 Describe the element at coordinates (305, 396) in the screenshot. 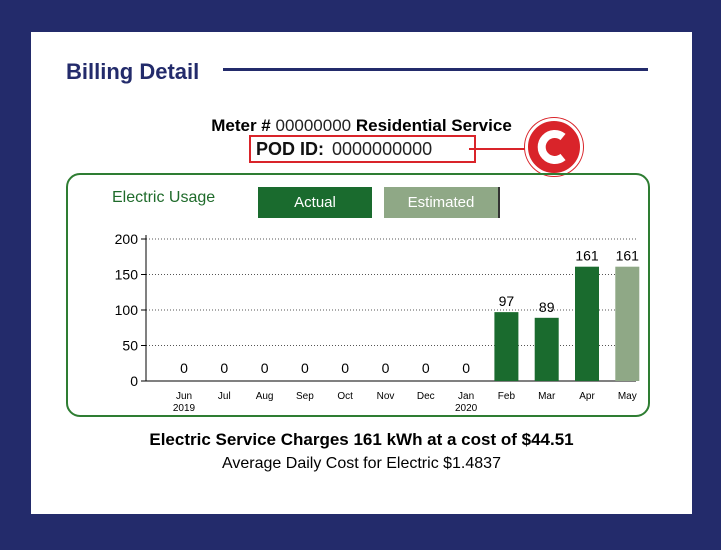

I see `x-tick-label: Sep` at that location.